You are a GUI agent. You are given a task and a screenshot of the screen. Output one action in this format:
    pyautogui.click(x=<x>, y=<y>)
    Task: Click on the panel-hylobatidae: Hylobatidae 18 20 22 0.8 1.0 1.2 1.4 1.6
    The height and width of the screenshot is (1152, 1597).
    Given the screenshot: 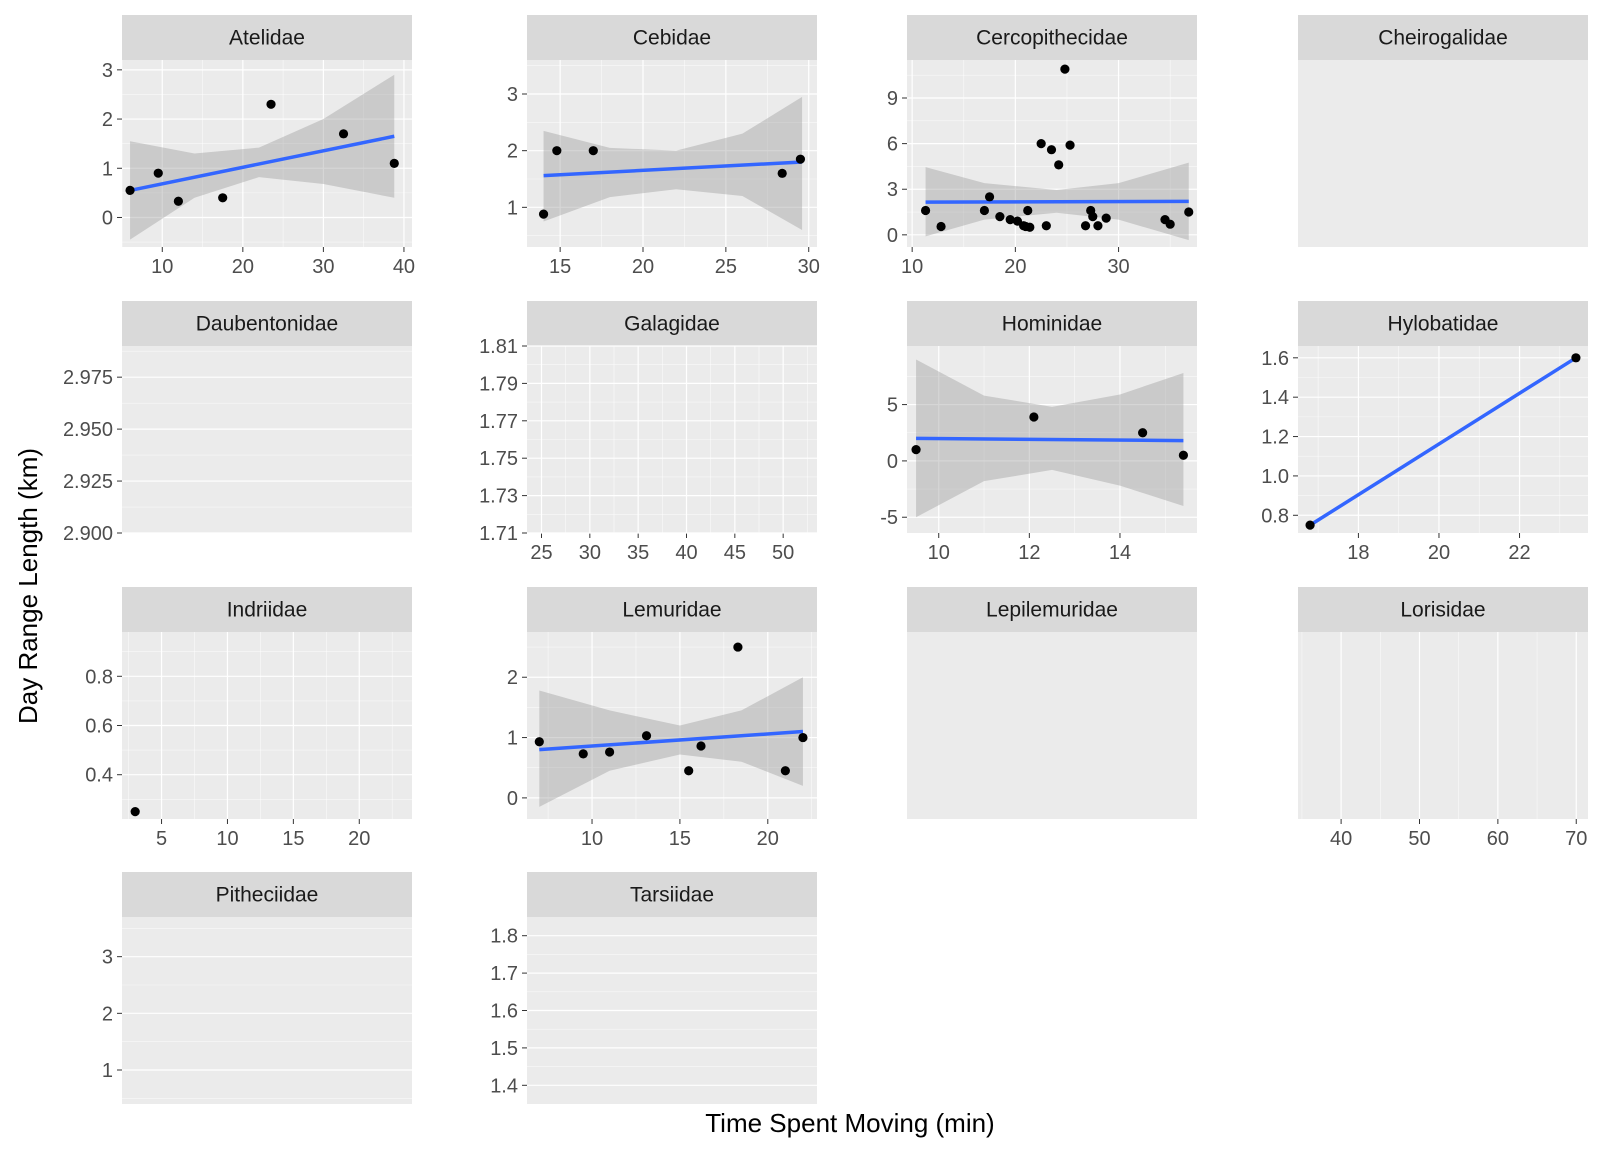 What is the action you would take?
    pyautogui.click(x=1424, y=432)
    